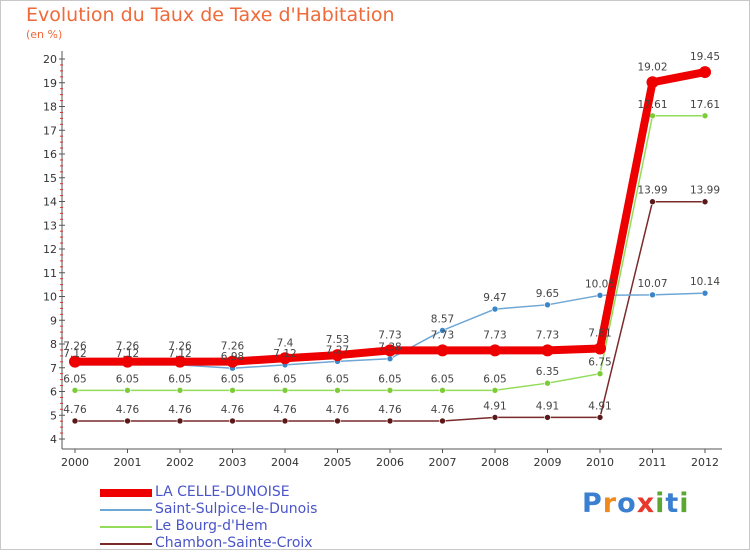 This screenshot has height=552, width=750. I want to click on x-tick-label: 2003, so click(233, 462).